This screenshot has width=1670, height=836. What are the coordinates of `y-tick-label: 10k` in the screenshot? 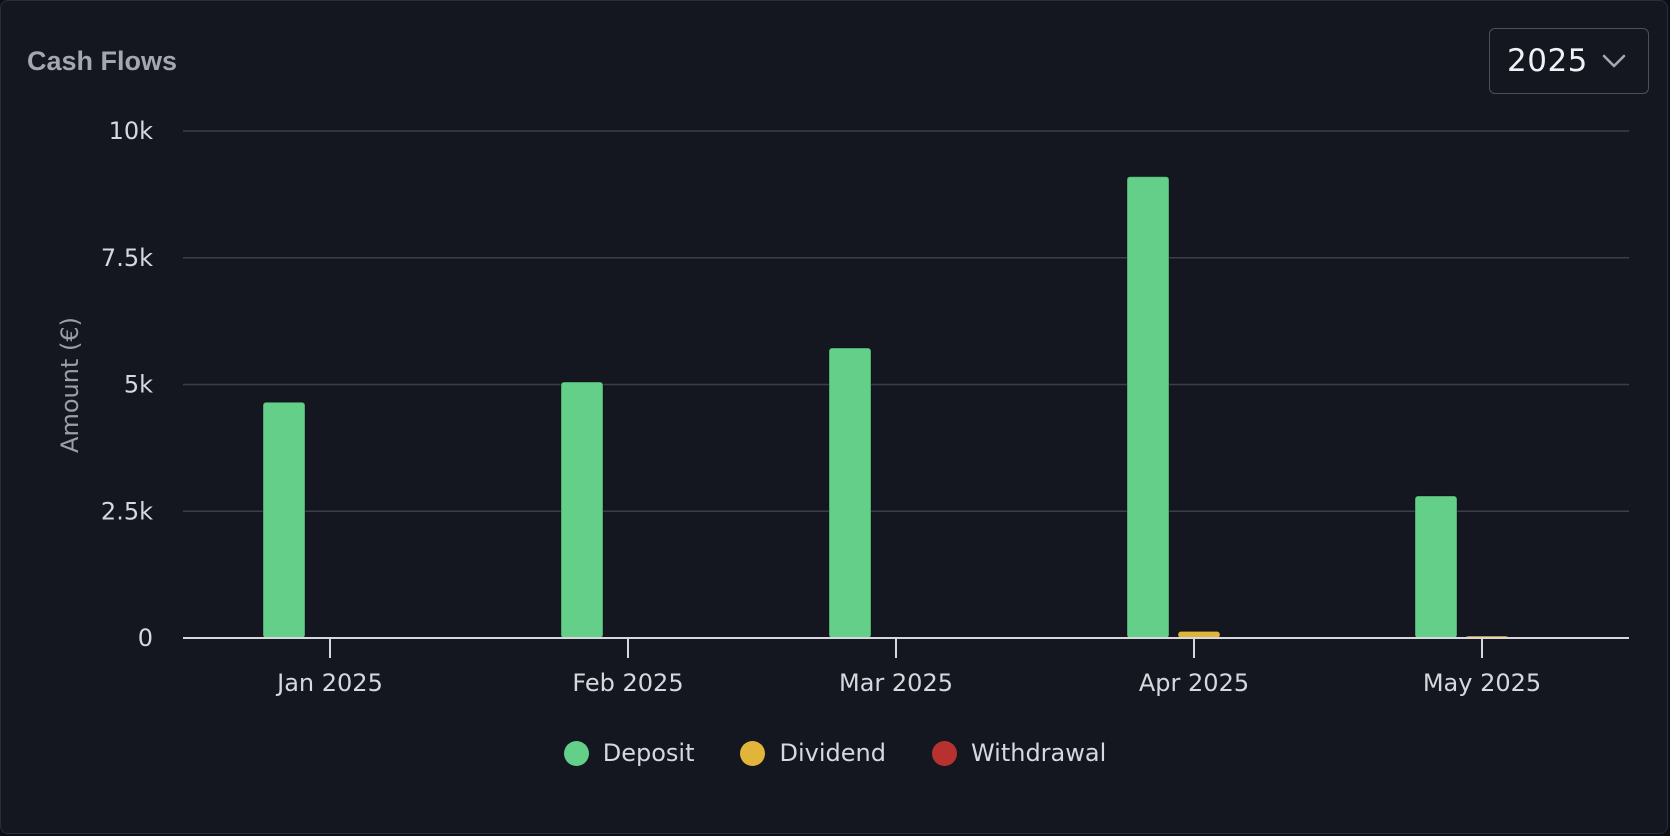 It's located at (131, 131).